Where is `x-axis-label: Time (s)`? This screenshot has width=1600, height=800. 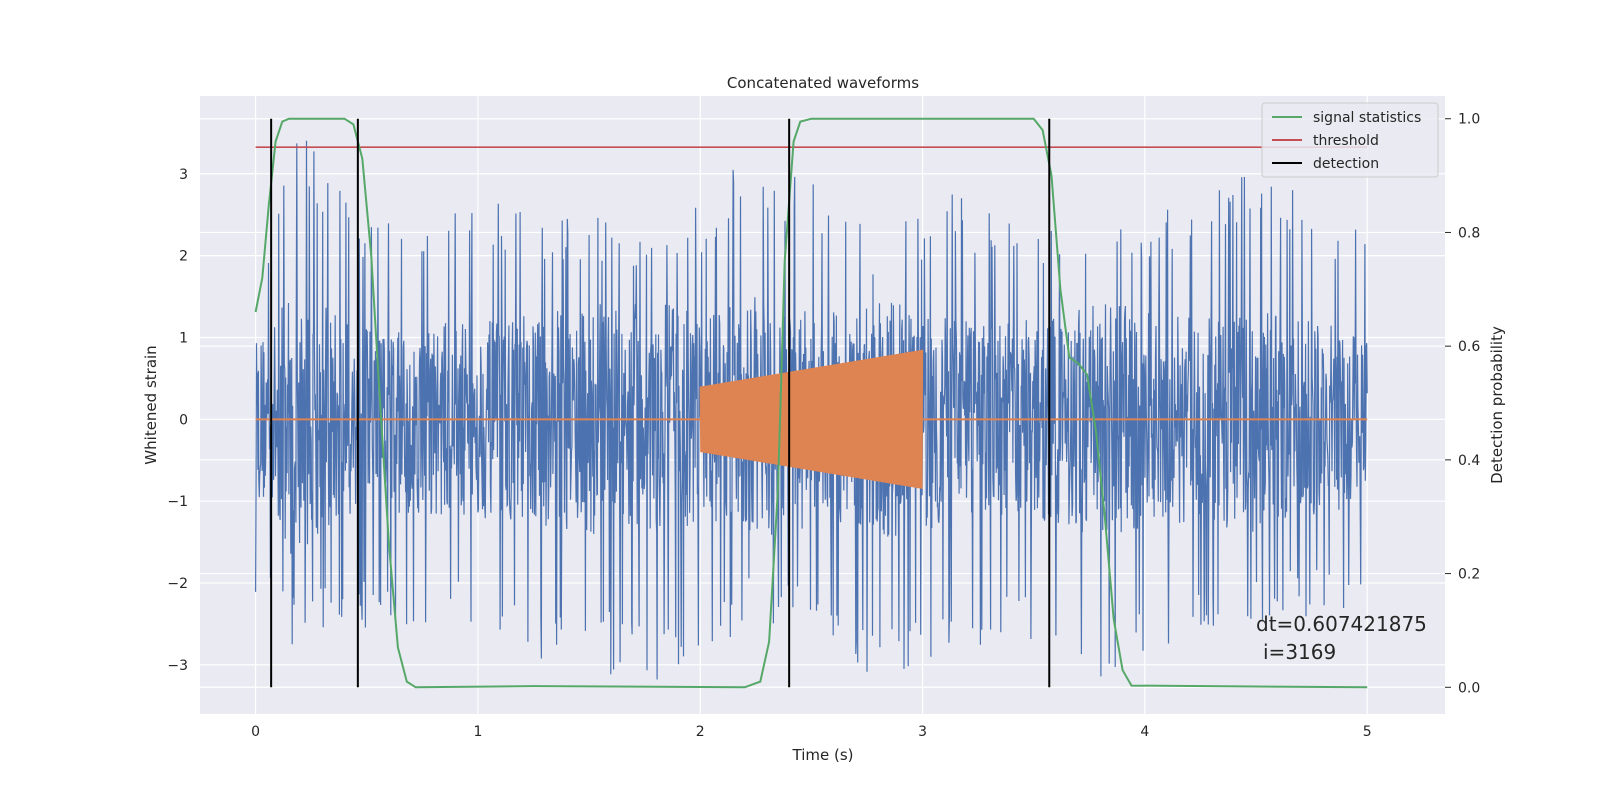
x-axis-label: Time (s) is located at coordinates (823, 755).